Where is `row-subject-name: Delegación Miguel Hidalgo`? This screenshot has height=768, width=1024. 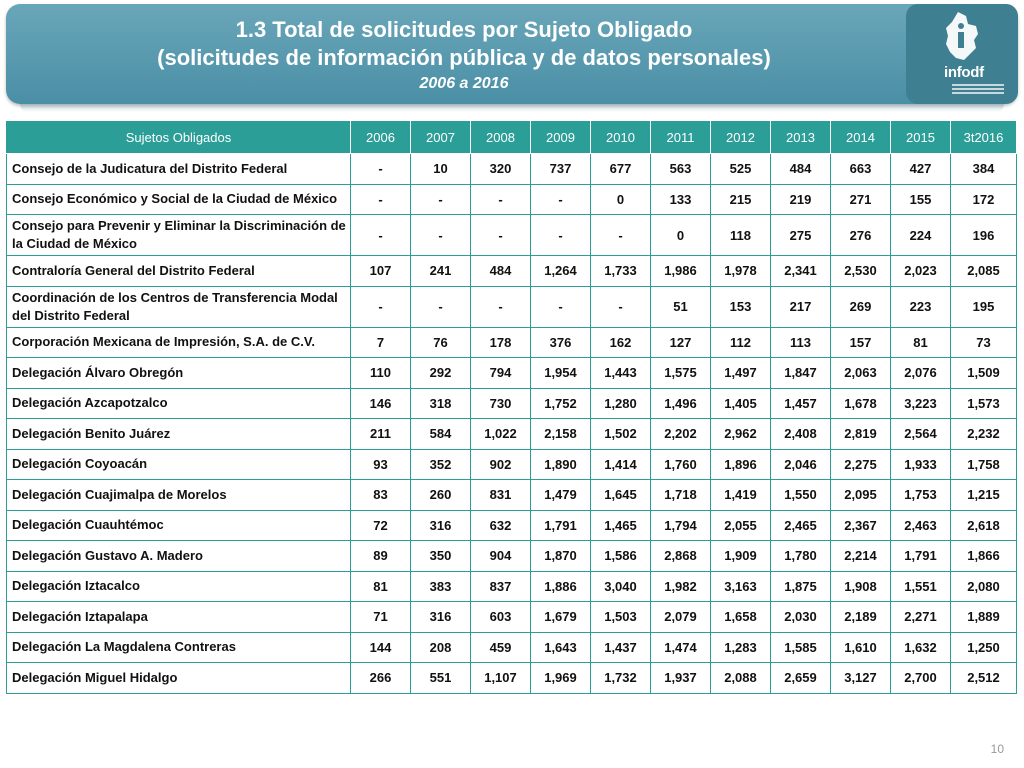
row-subject-name: Delegación Miguel Hidalgo is located at coordinates (178, 678).